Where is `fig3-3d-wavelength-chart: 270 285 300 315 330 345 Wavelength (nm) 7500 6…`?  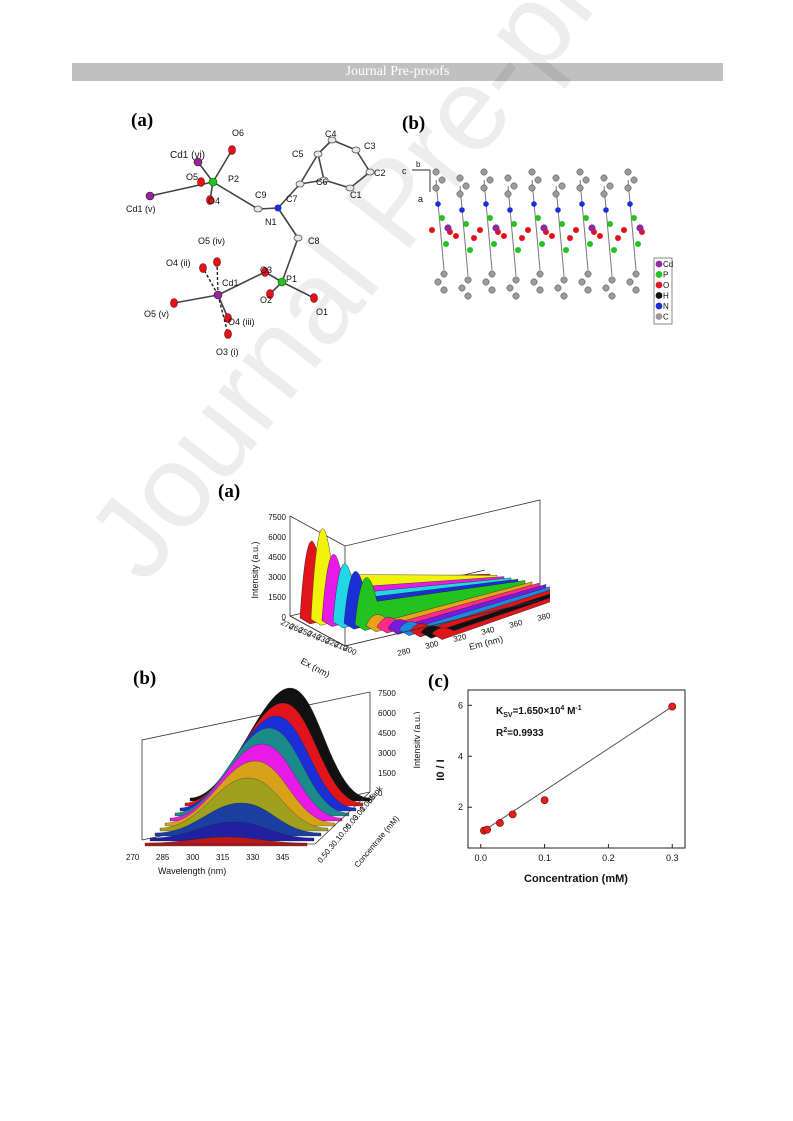
fig3-3d-wavelength-chart: 270 285 300 315 330 345 Wavelength (nm) 7500 6… is located at coordinates (273, 781).